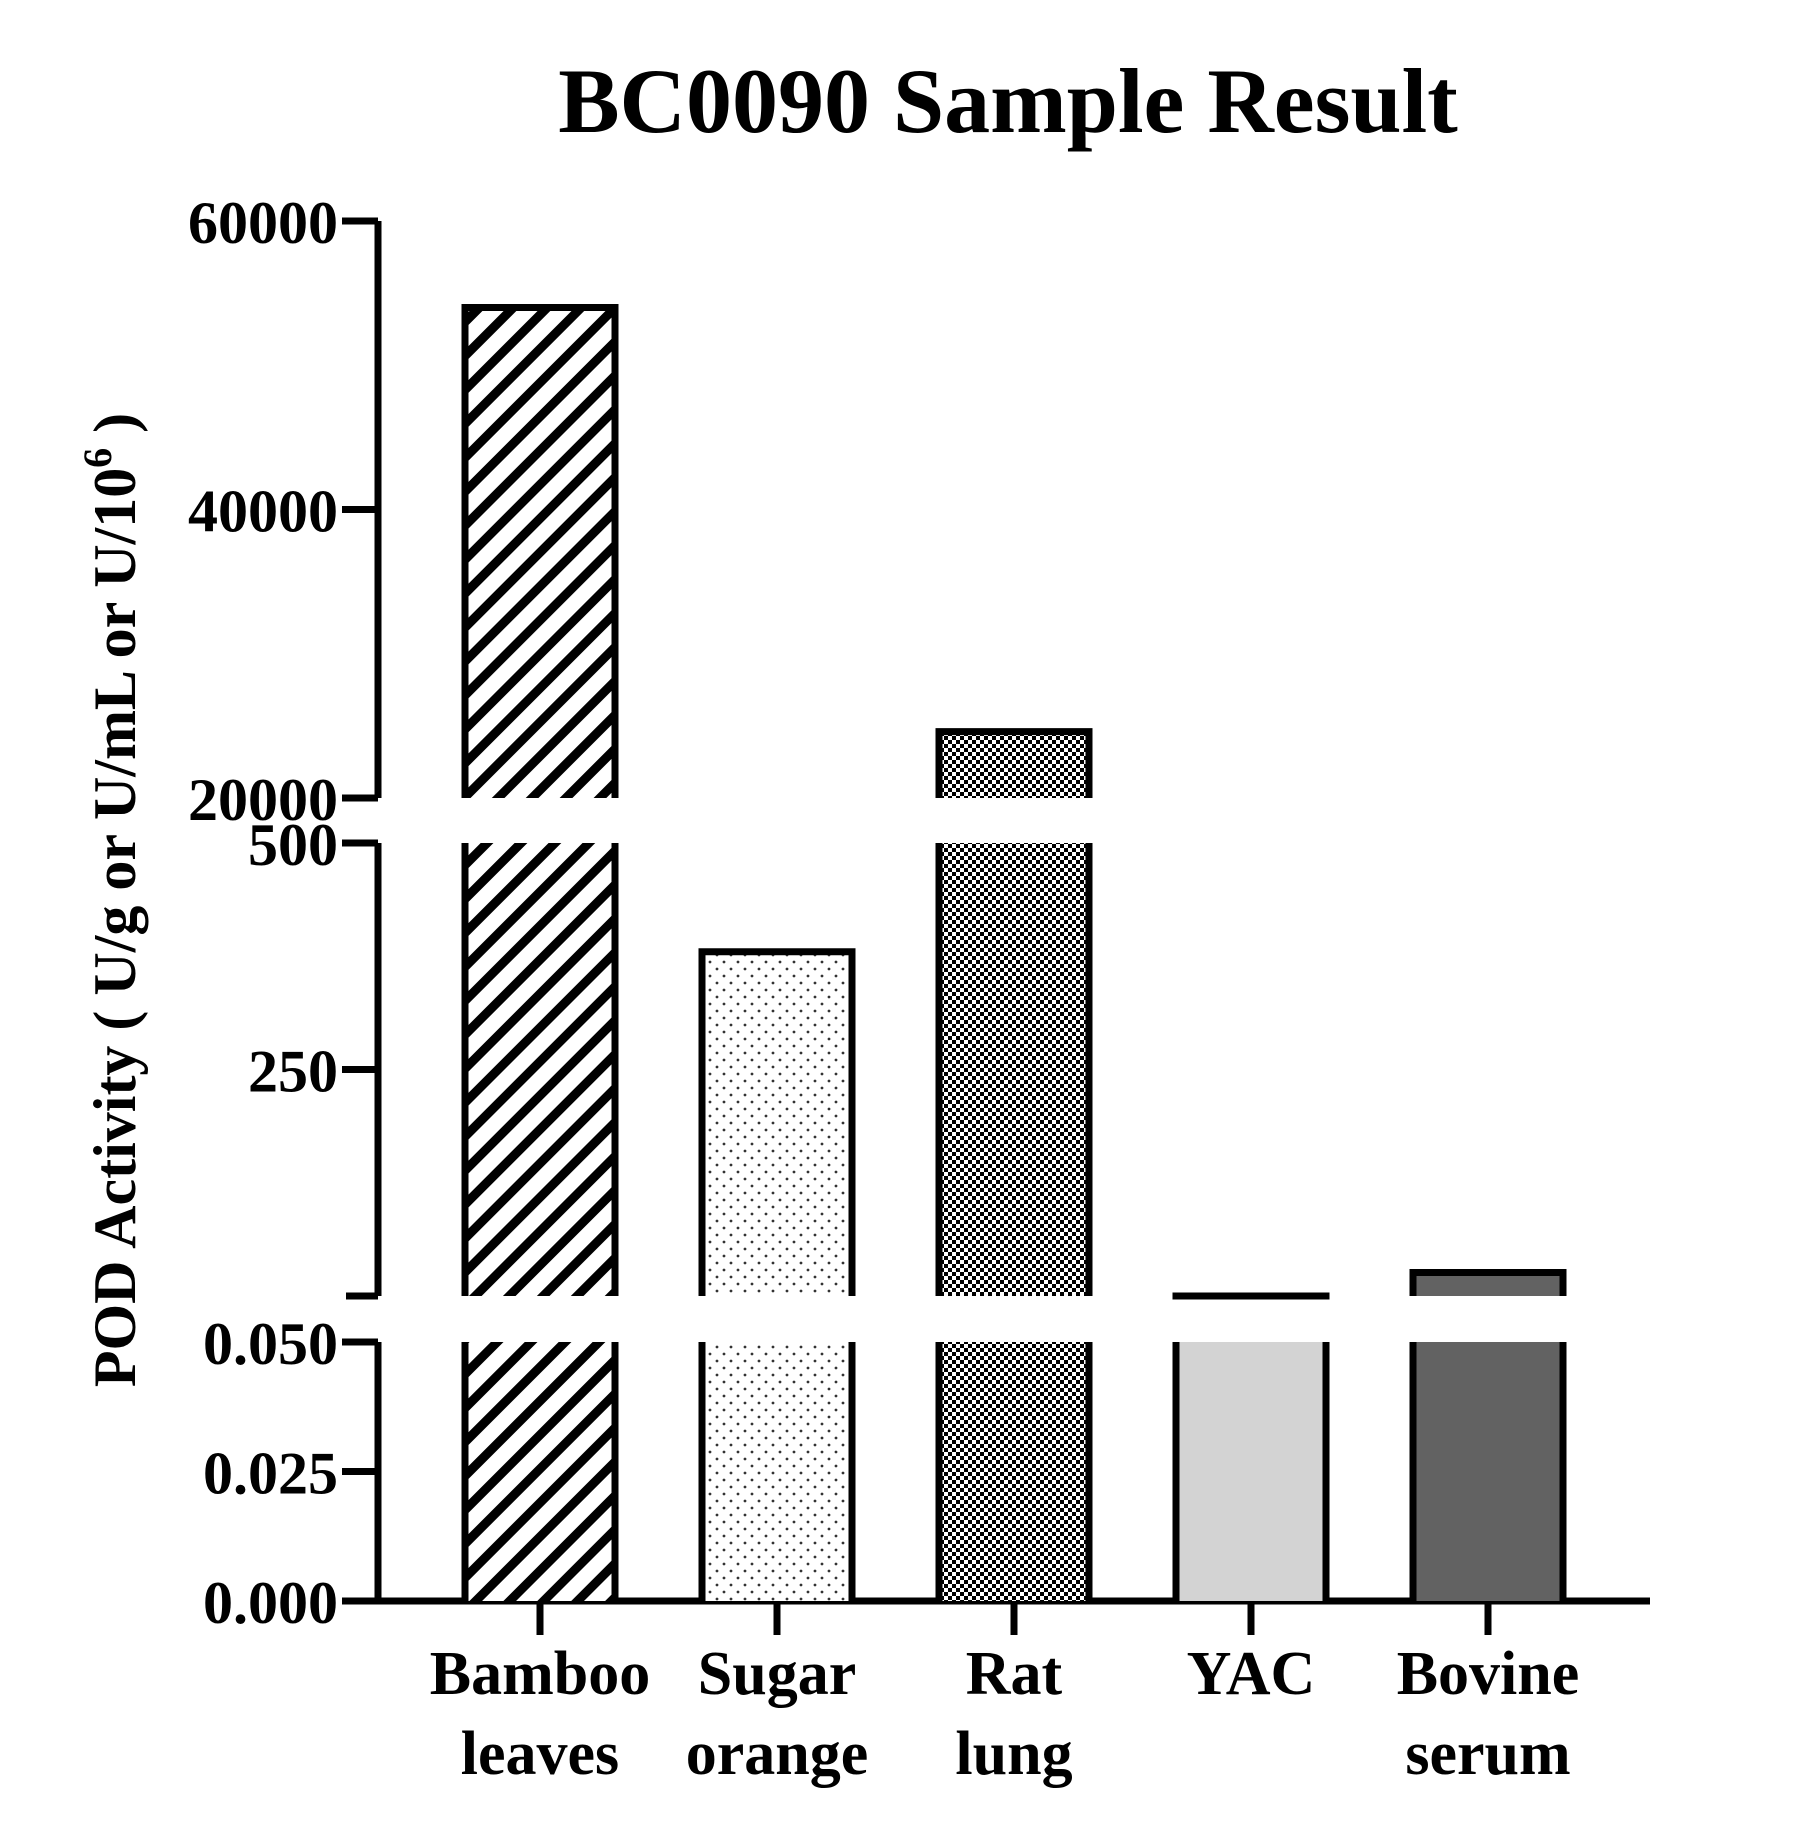 The height and width of the screenshot is (1822, 1817). Describe the element at coordinates (1488, 1674) in the screenshot. I see `x-tick-label: Bovine` at that location.